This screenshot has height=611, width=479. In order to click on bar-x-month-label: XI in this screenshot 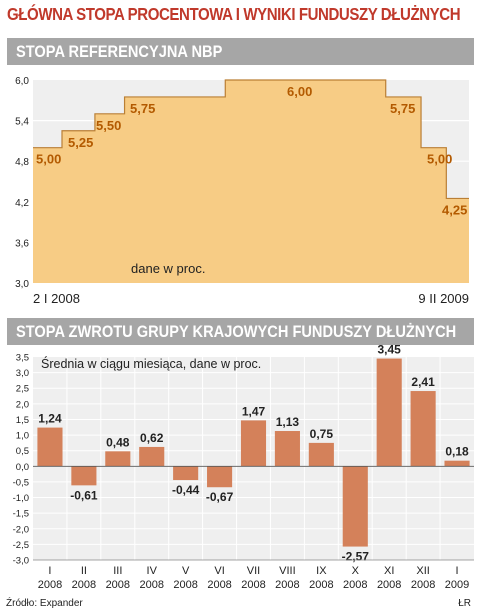, I will do `click(389, 571)`.